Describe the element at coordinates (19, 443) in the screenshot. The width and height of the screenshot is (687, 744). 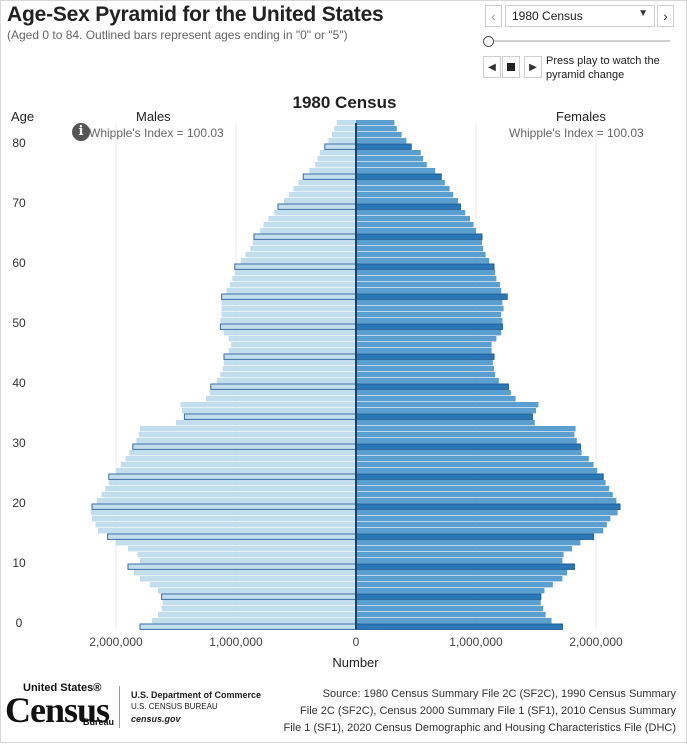
I see `y-tick-label: 30` at that location.